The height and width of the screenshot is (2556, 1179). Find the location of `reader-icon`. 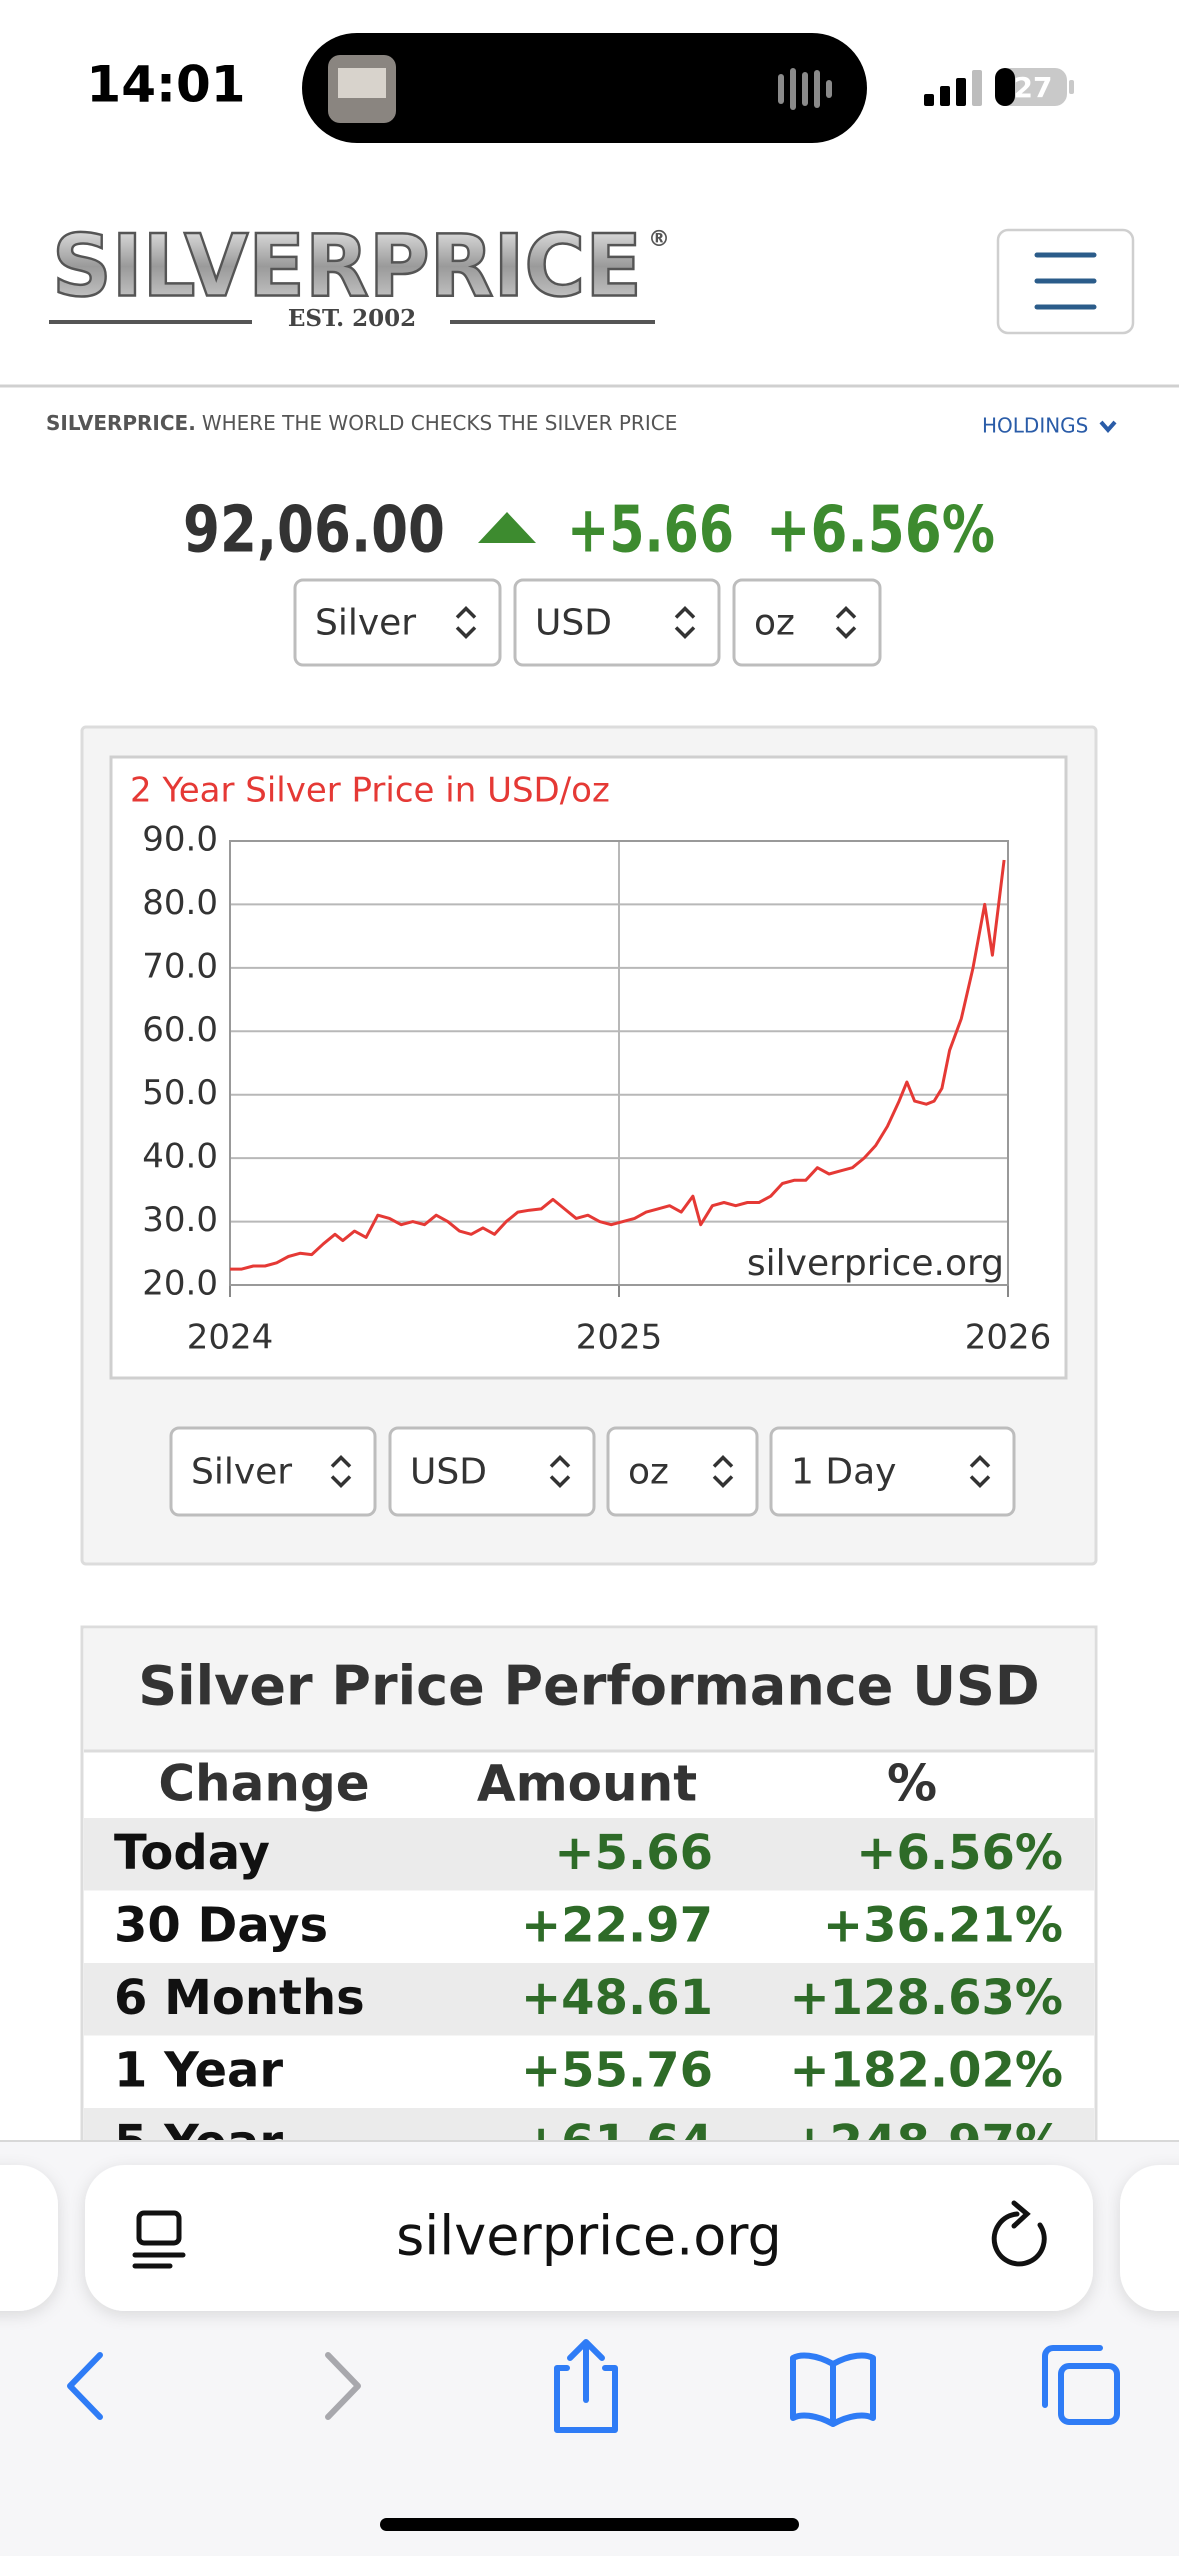

reader-icon is located at coordinates (159, 2239).